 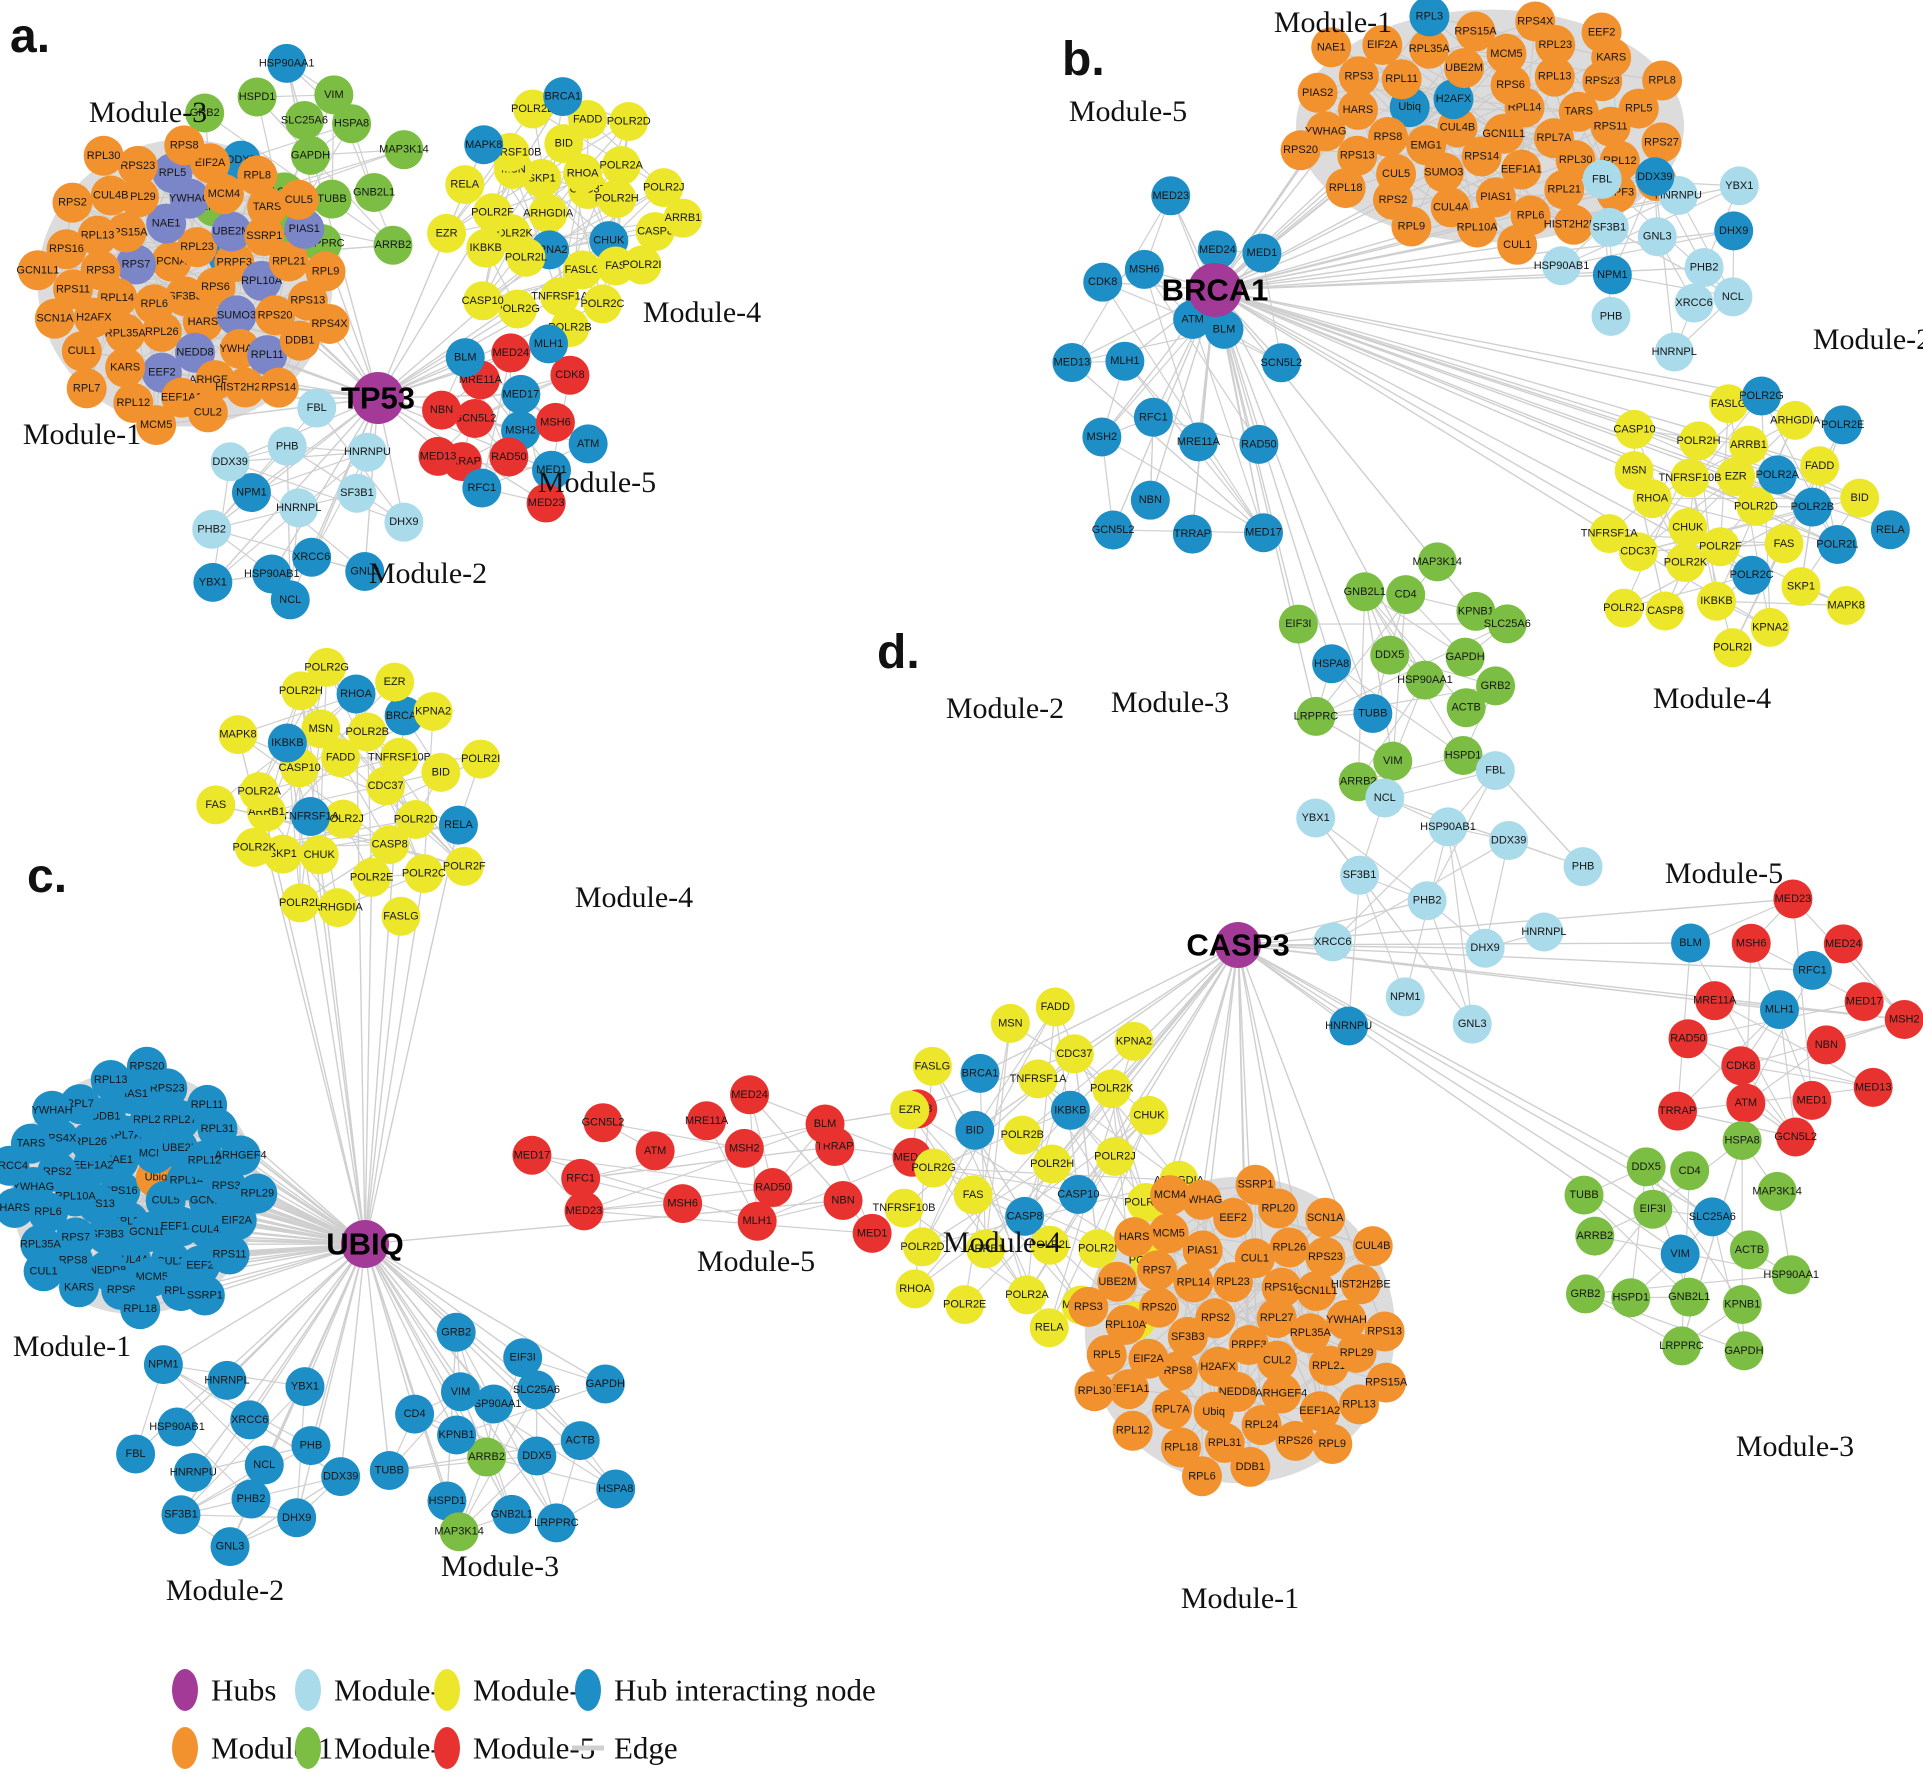 What do you see at coordinates (371, 877) in the screenshot?
I see `gene-node: POLR2E` at bounding box center [371, 877].